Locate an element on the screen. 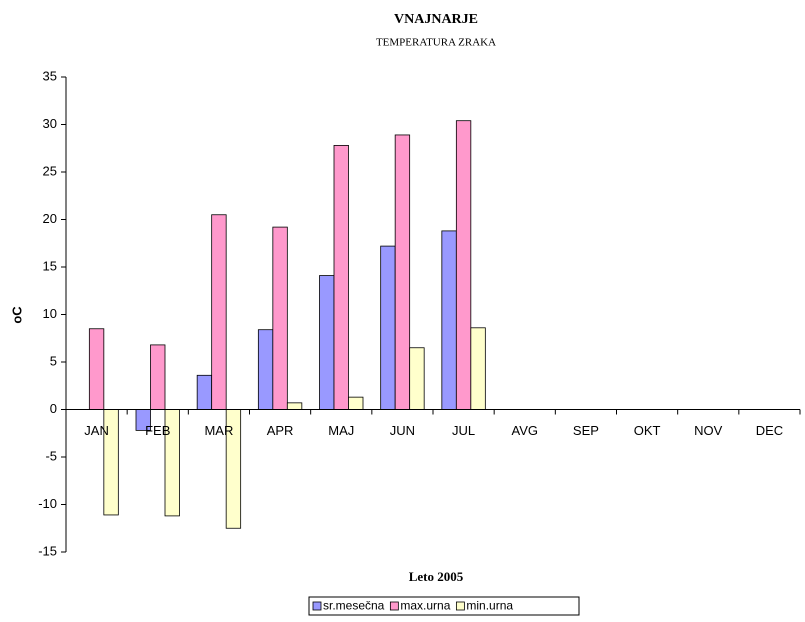 The height and width of the screenshot is (622, 805). legend-label: max.urna is located at coordinates (425, 606).